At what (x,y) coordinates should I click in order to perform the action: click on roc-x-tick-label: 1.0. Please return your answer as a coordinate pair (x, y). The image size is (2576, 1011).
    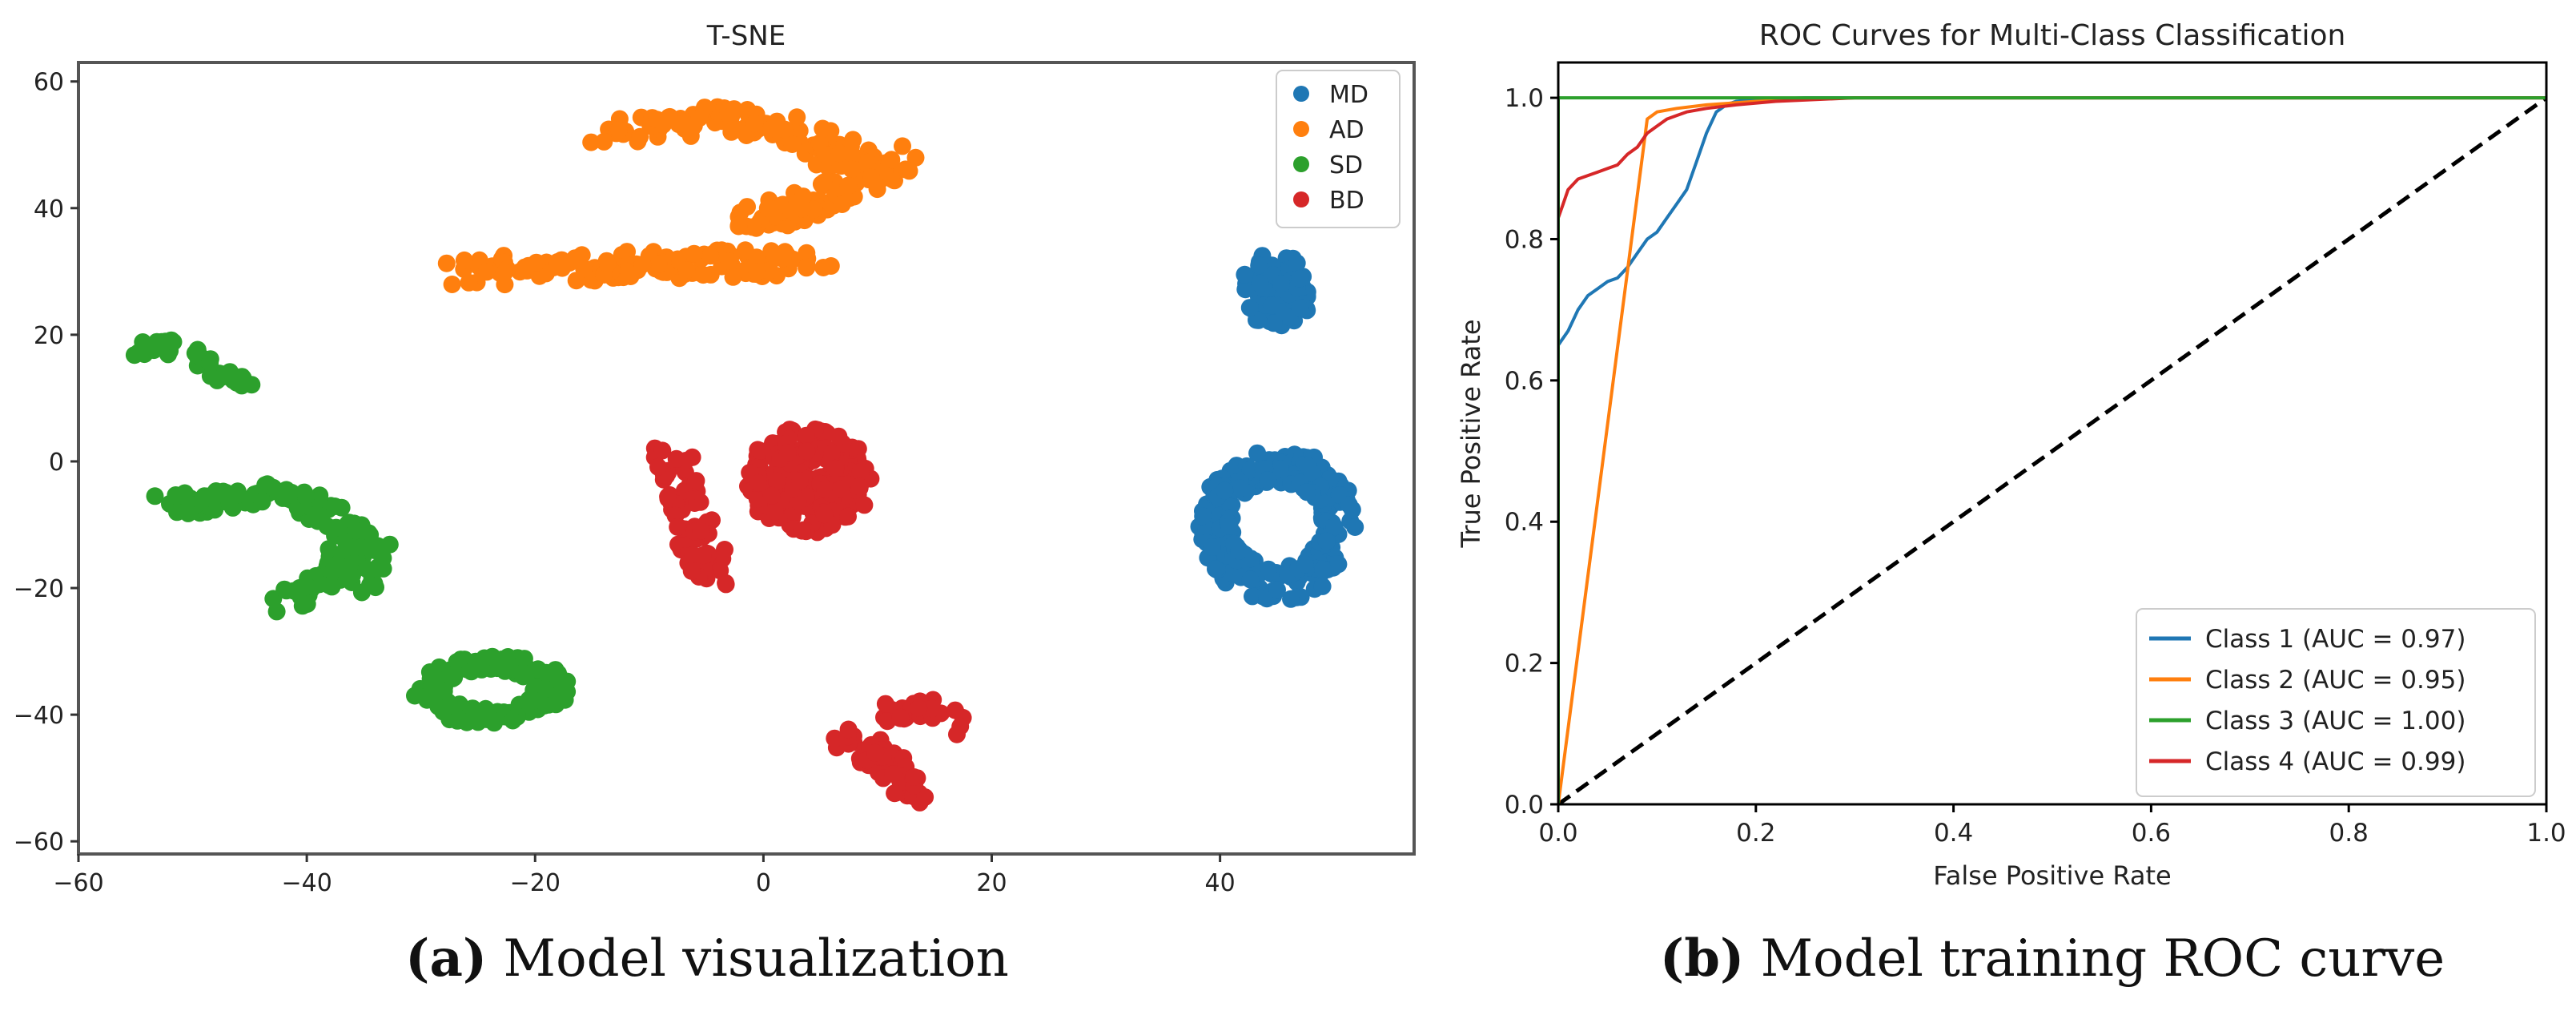
    Looking at the image, I should click on (2546, 833).